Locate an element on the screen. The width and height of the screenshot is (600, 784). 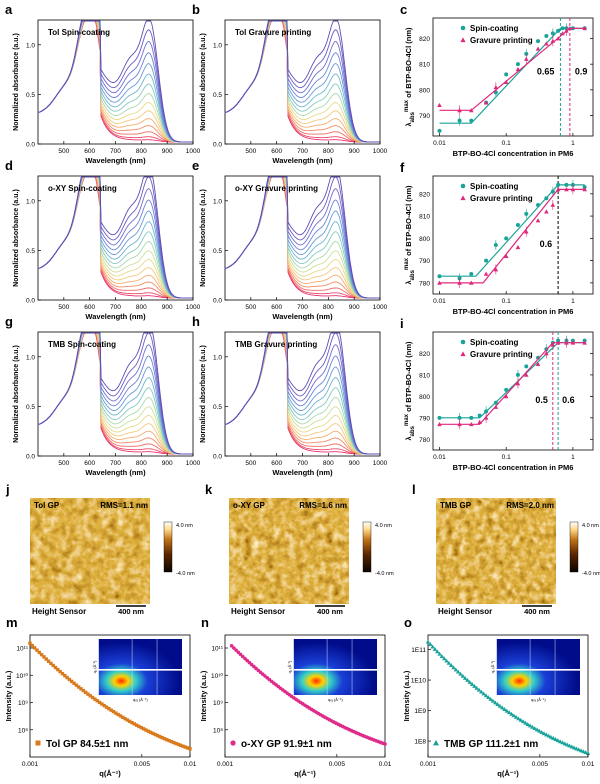
fit-line is located at coordinates (512, 69).